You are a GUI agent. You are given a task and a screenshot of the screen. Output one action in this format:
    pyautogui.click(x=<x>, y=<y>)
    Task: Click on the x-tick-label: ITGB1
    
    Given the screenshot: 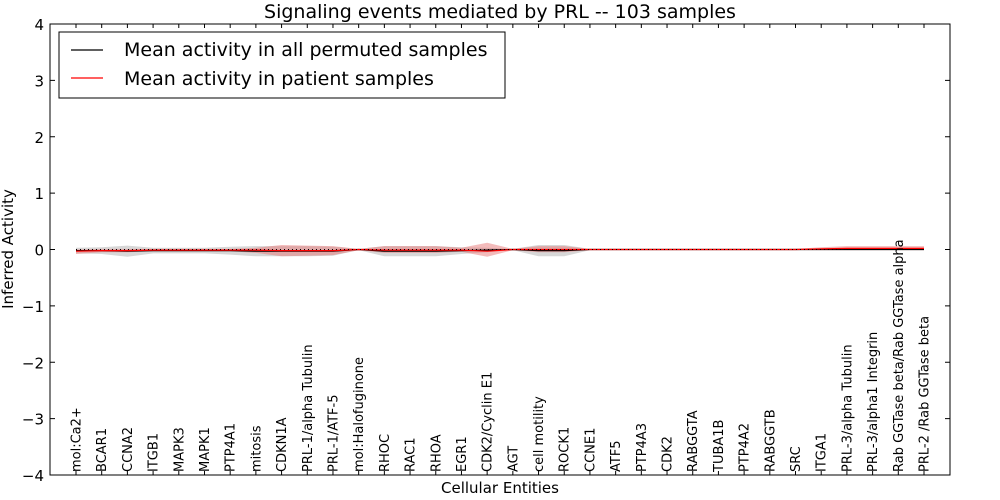 What is the action you would take?
    pyautogui.click(x=154, y=452)
    